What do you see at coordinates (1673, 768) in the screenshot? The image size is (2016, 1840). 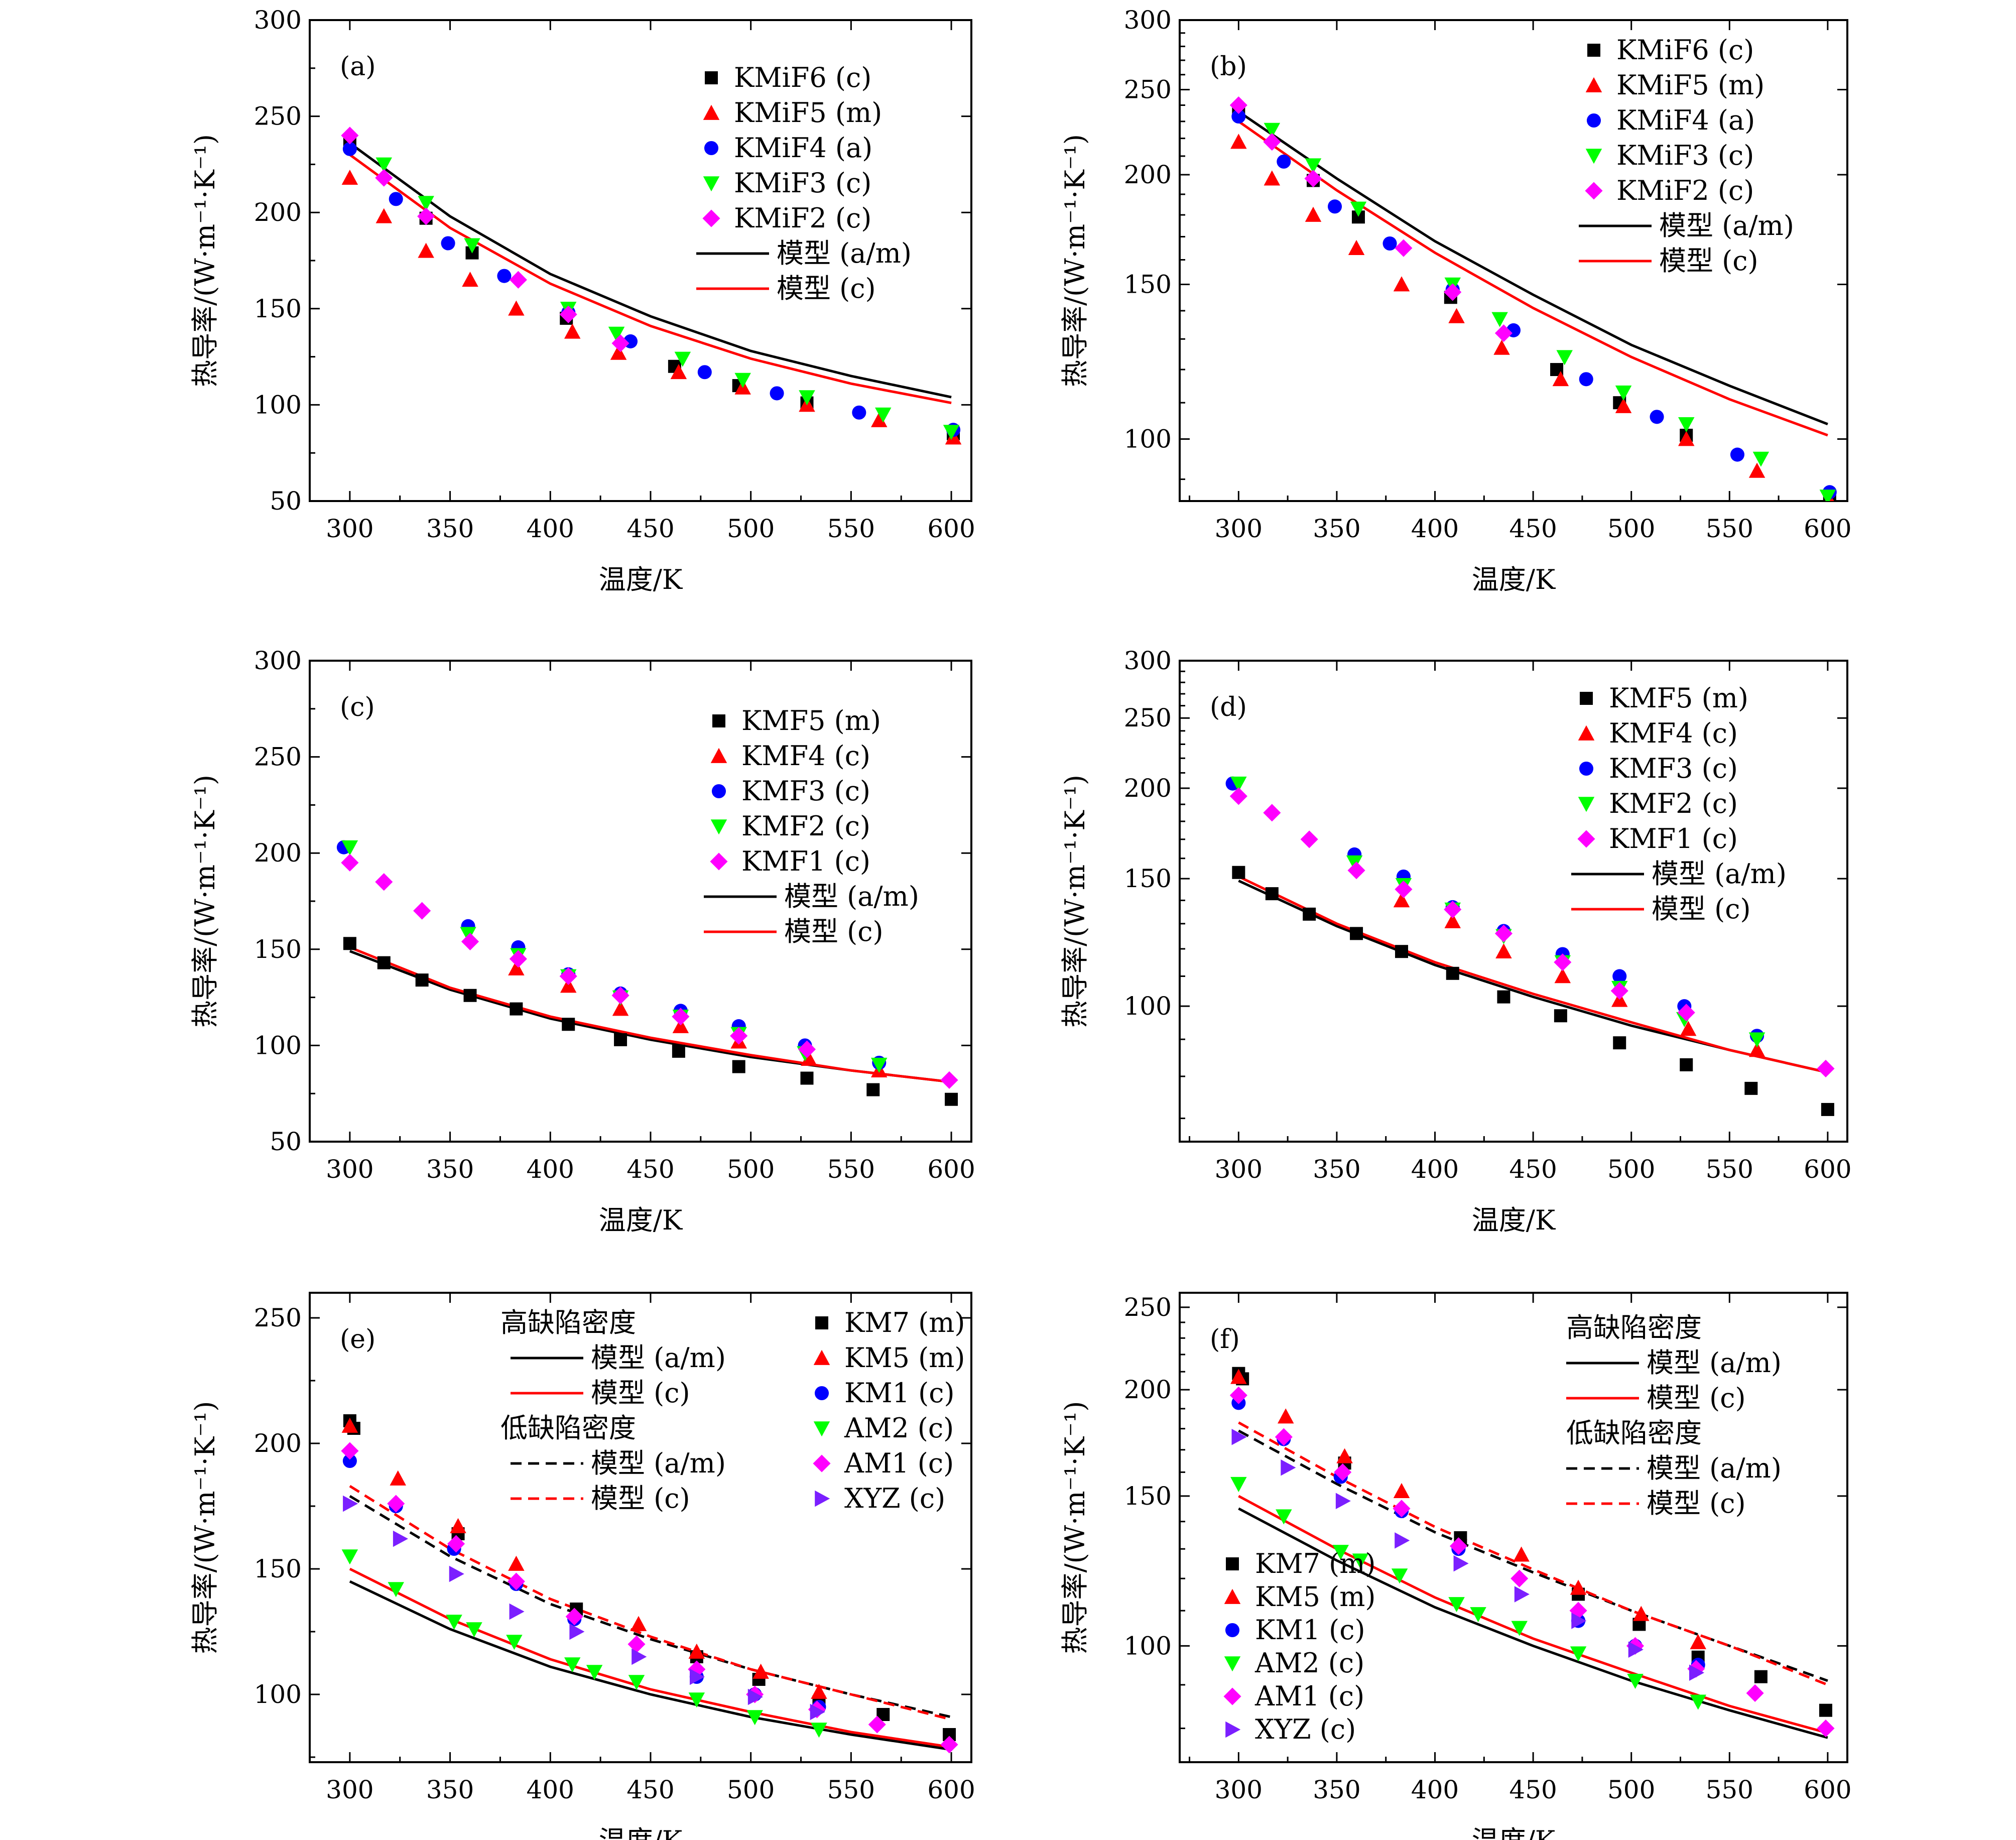 I see `legend-label: KMF3 (c)` at bounding box center [1673, 768].